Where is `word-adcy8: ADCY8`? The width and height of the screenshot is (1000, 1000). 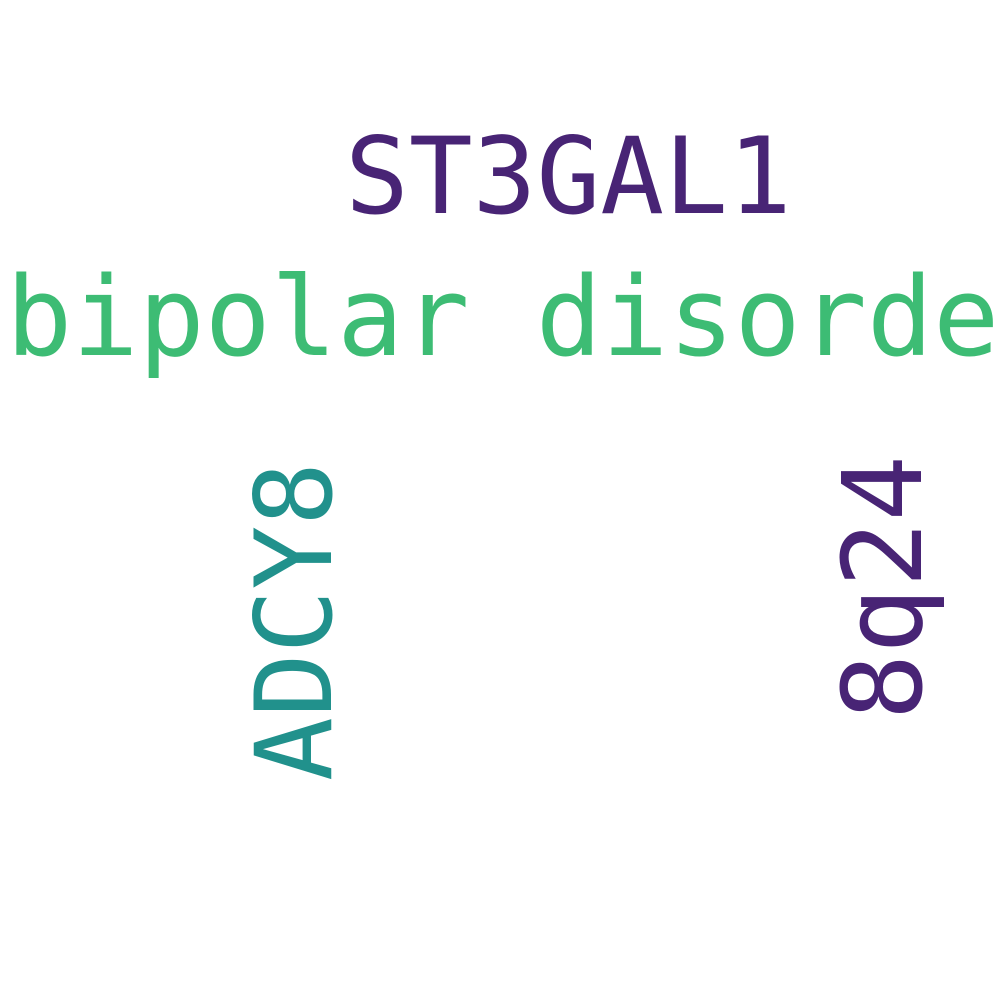 word-adcy8: ADCY8 is located at coordinates (294, 621).